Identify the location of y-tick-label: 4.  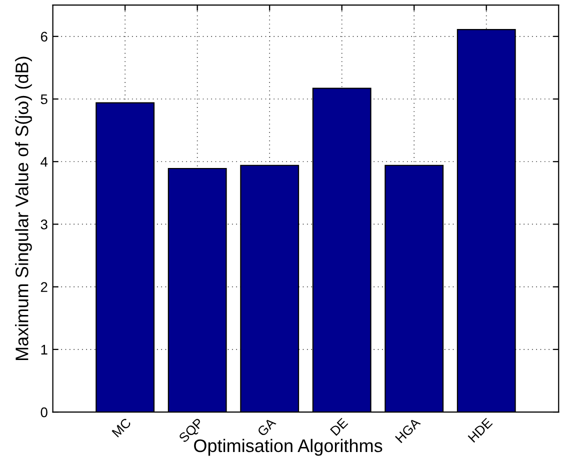
(44, 162).